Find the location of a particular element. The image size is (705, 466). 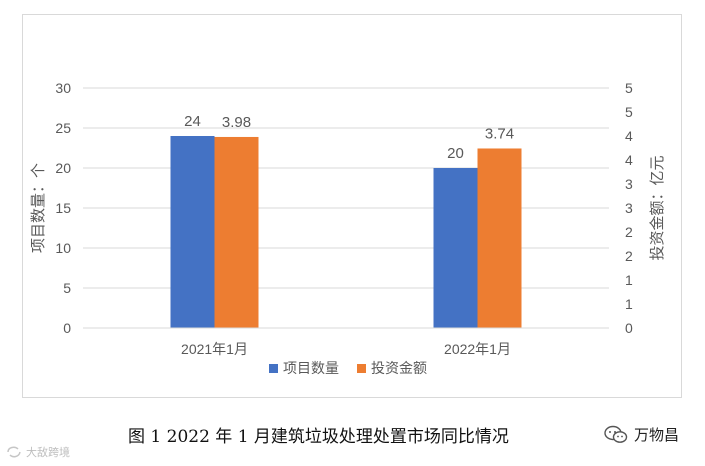

y-right-tick-label: 0 is located at coordinates (629, 328).